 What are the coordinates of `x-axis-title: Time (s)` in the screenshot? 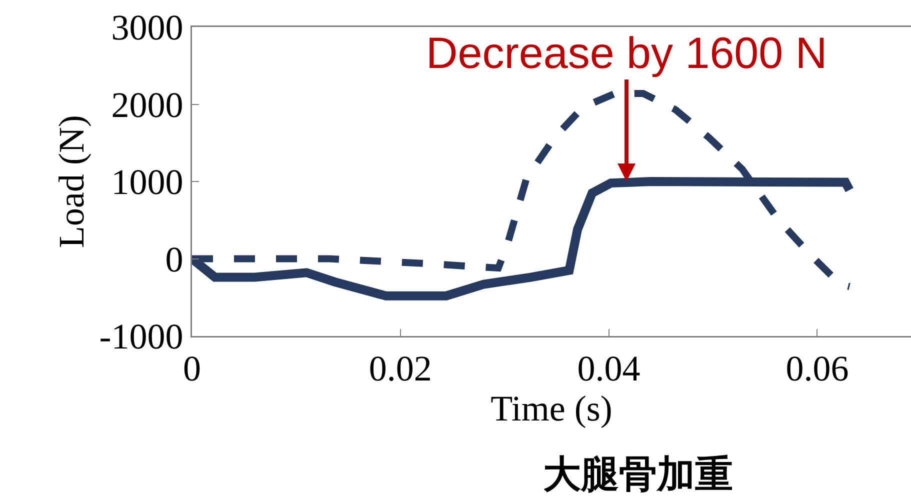 It's located at (551, 408).